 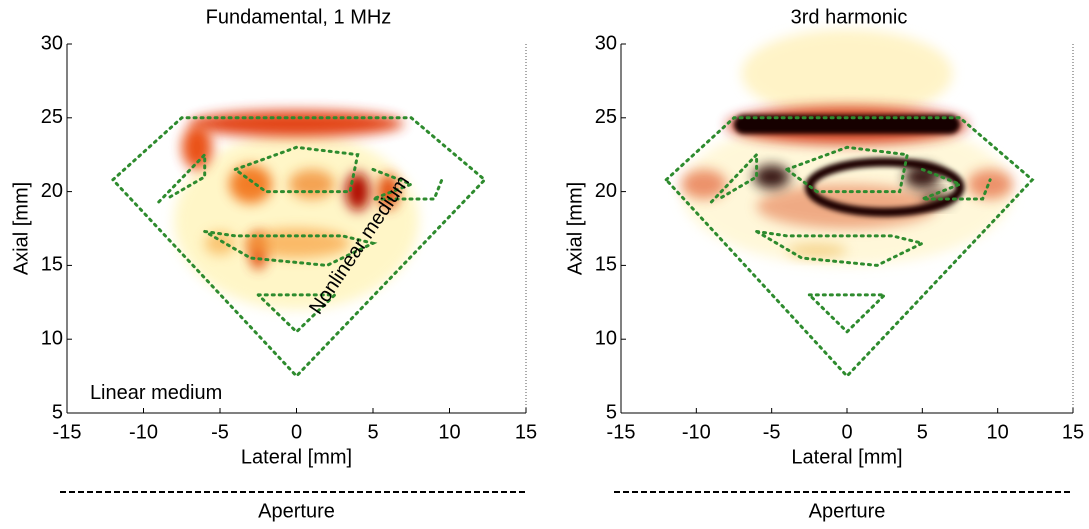 What do you see at coordinates (849, 17) in the screenshot?
I see `chart-title: 3rd harmonic` at bounding box center [849, 17].